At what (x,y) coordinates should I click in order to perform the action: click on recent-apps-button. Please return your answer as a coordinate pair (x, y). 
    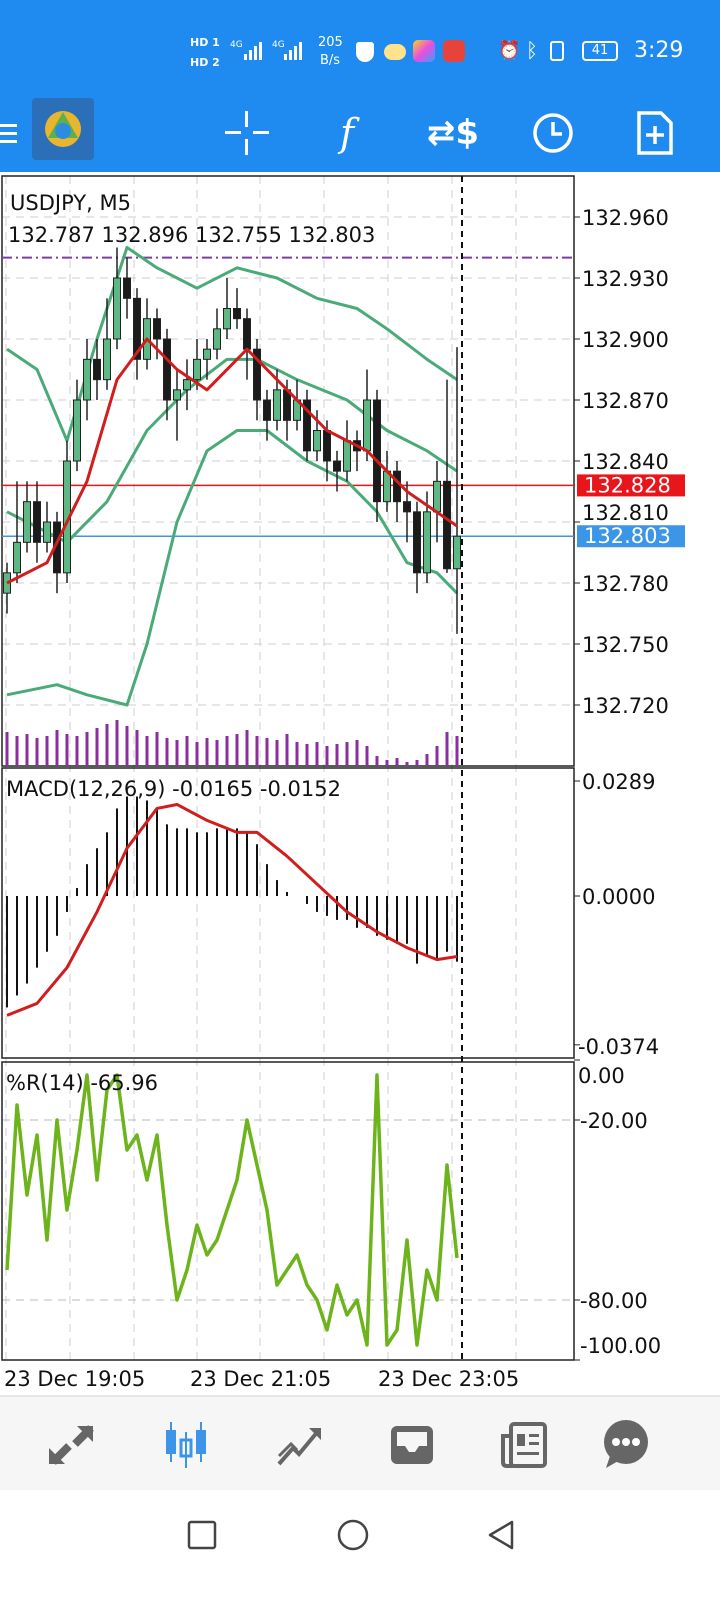
    Looking at the image, I should click on (202, 1535).